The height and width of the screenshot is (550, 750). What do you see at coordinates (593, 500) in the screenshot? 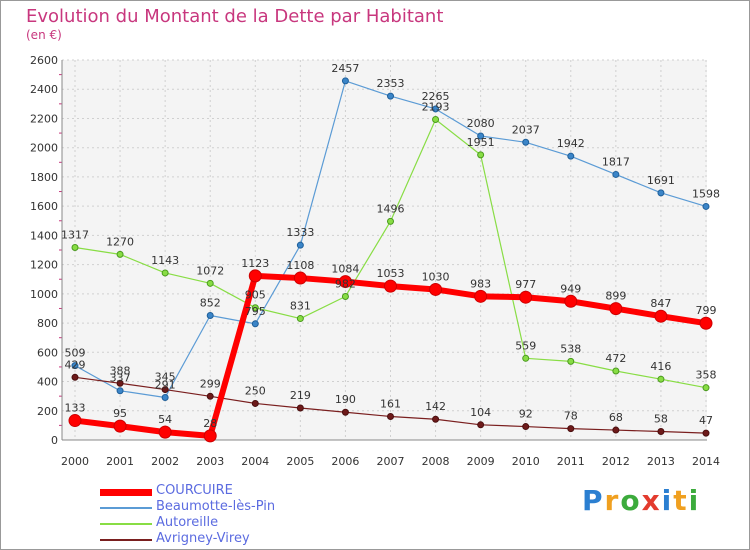
I see `logo-letter: P` at bounding box center [593, 500].